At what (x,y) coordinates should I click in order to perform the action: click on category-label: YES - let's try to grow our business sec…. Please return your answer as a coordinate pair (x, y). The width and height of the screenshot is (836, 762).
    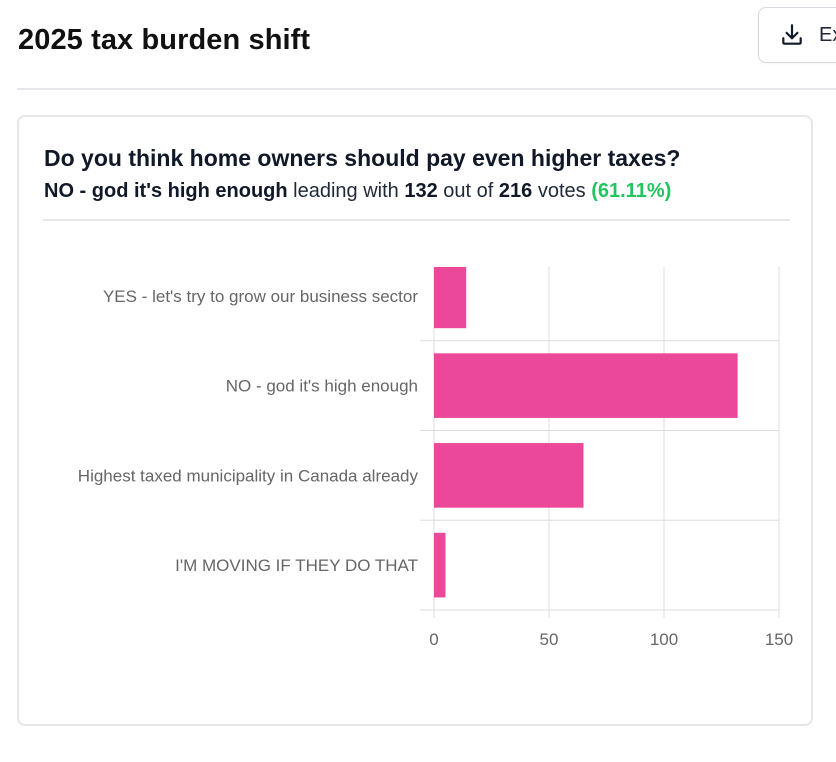
    Looking at the image, I should click on (260, 296).